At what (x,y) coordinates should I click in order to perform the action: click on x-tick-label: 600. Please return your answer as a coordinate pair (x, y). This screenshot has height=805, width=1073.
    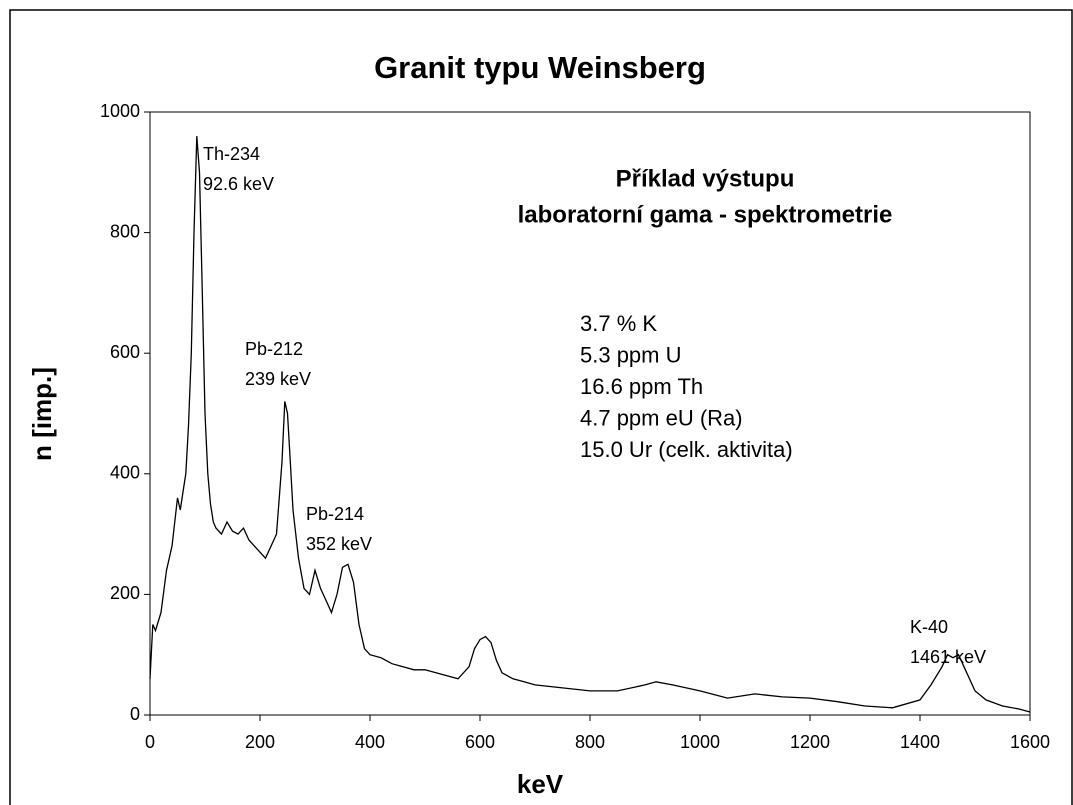
    Looking at the image, I should click on (480, 742).